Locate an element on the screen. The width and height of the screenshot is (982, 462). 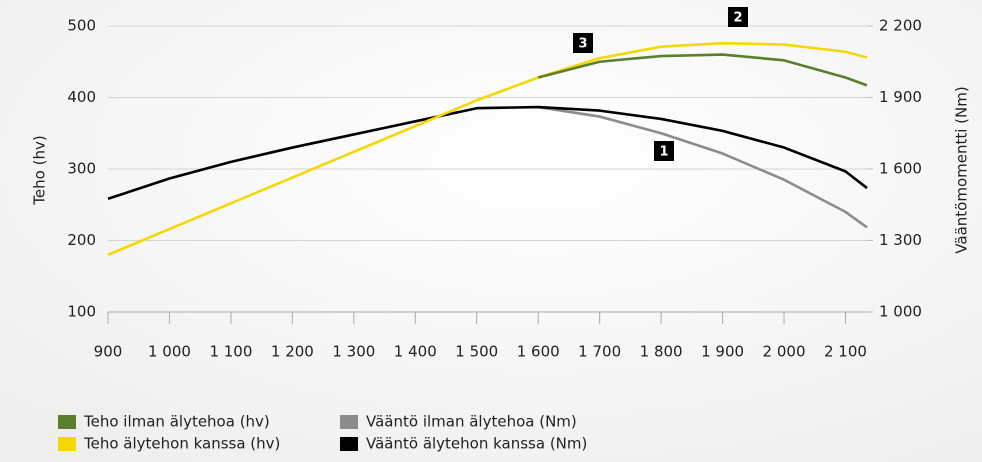
x-tick-label: 1 900 is located at coordinates (722, 352).